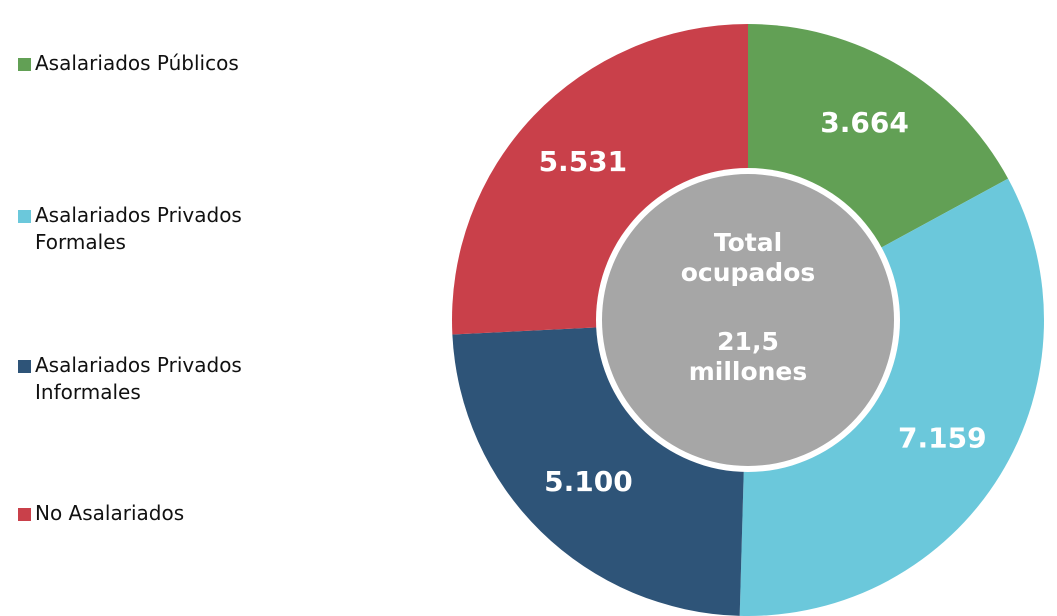 Image resolution: width=1057 pixels, height=616 pixels. I want to click on legend-label: No Asalariados, so click(110, 513).